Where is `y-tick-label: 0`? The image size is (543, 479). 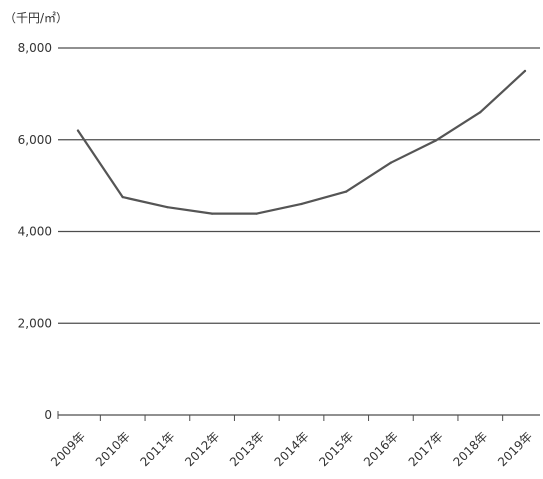 y-tick-label: 0 is located at coordinates (48, 415).